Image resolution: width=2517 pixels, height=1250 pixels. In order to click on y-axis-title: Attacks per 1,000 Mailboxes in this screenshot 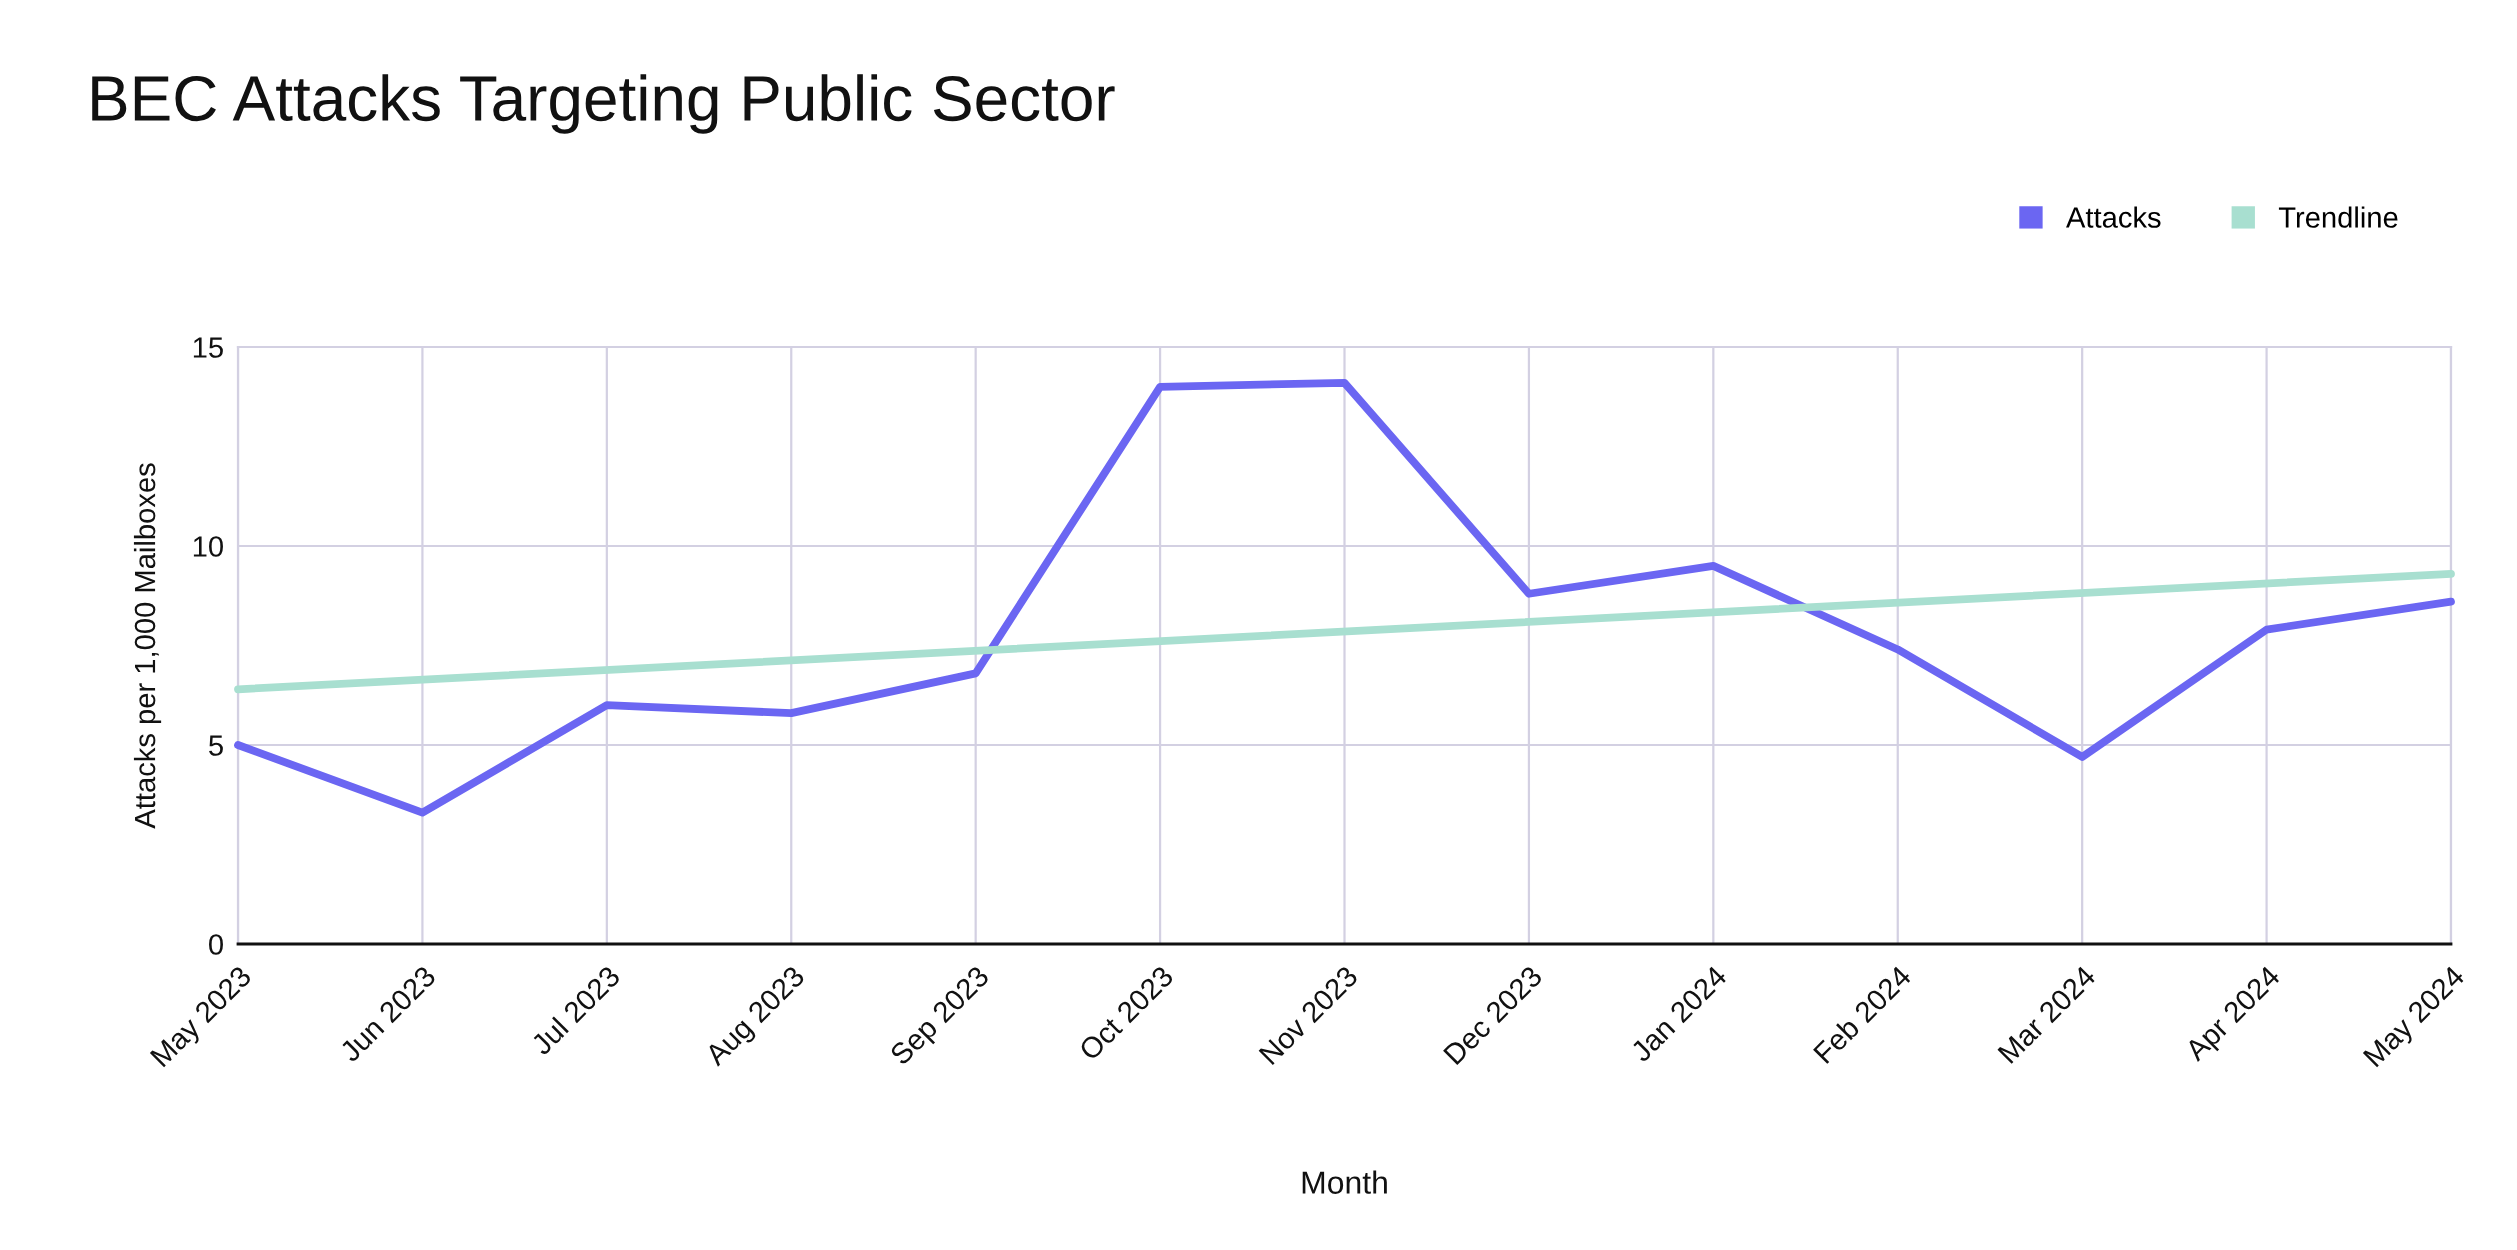, I will do `click(147, 646)`.